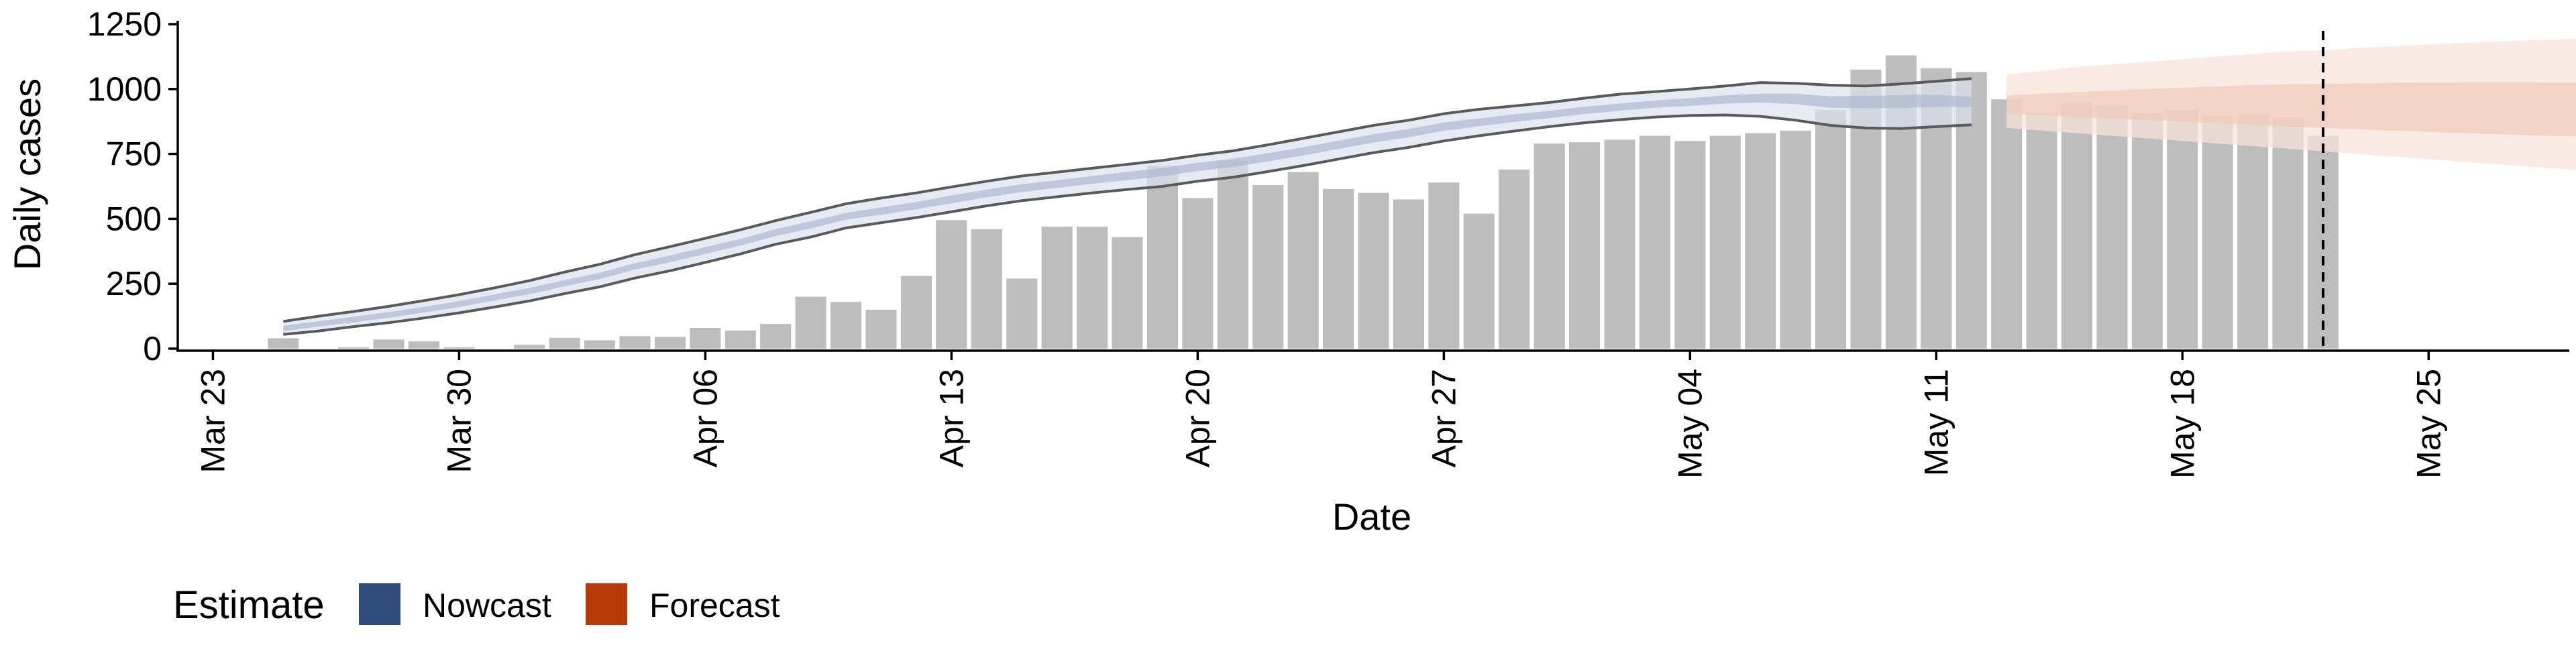  What do you see at coordinates (1371, 516) in the screenshot?
I see `x-axis-title: Date` at bounding box center [1371, 516].